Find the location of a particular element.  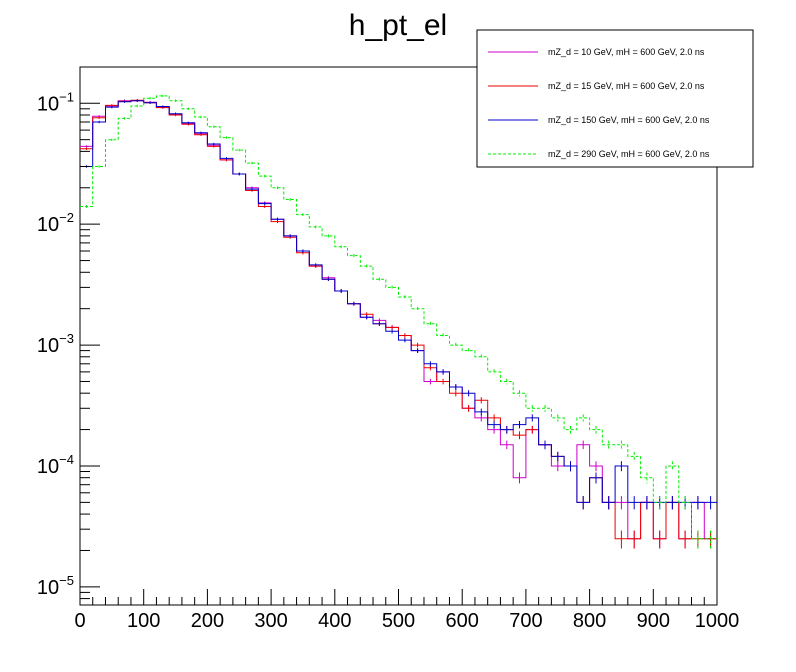

y-tick-label: 10⁻³ is located at coordinates (55, 344).